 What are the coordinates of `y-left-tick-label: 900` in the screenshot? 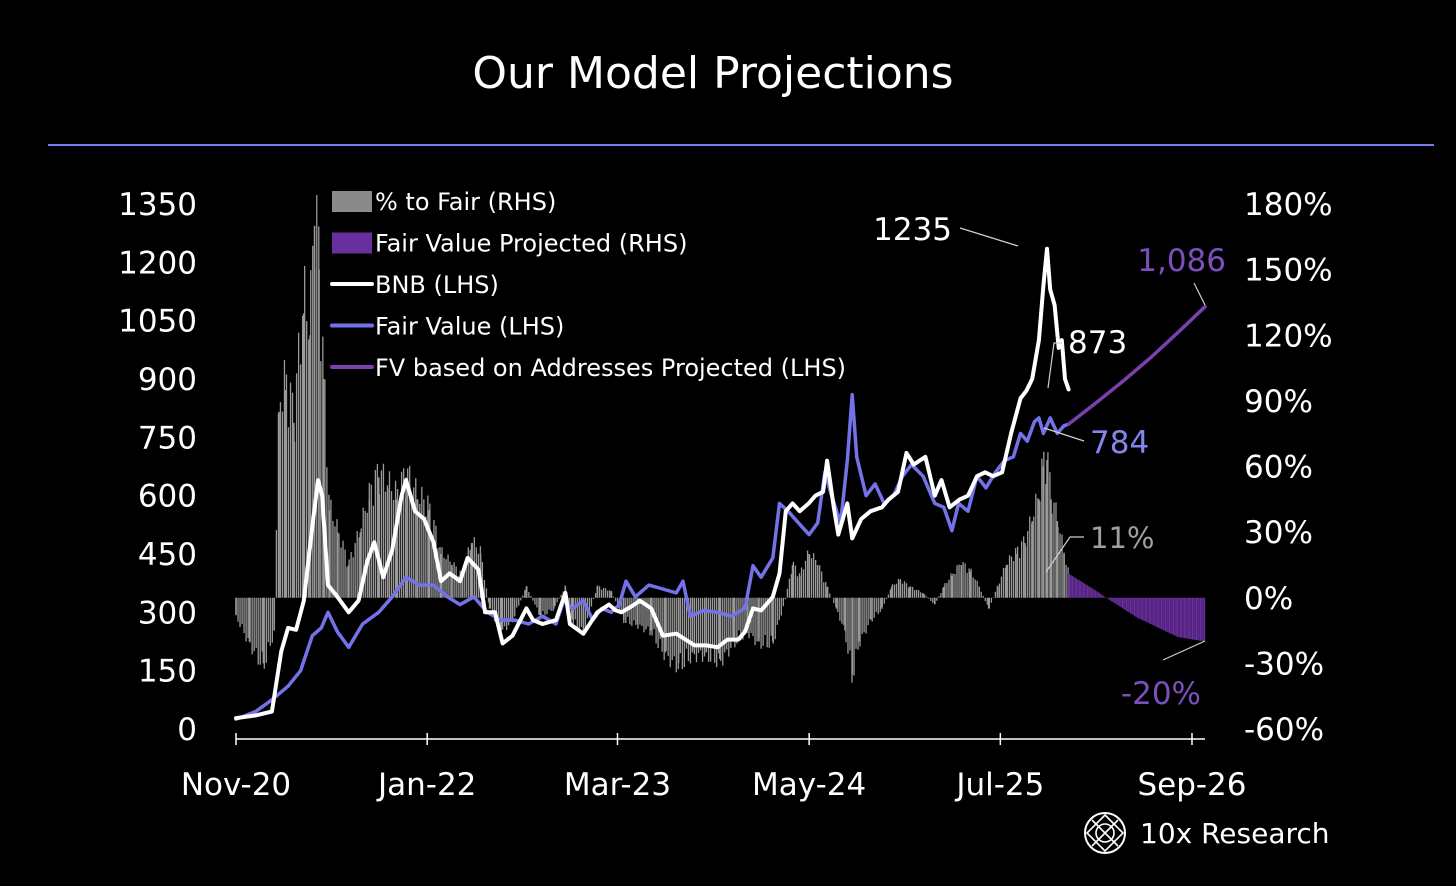 It's located at (167, 380).